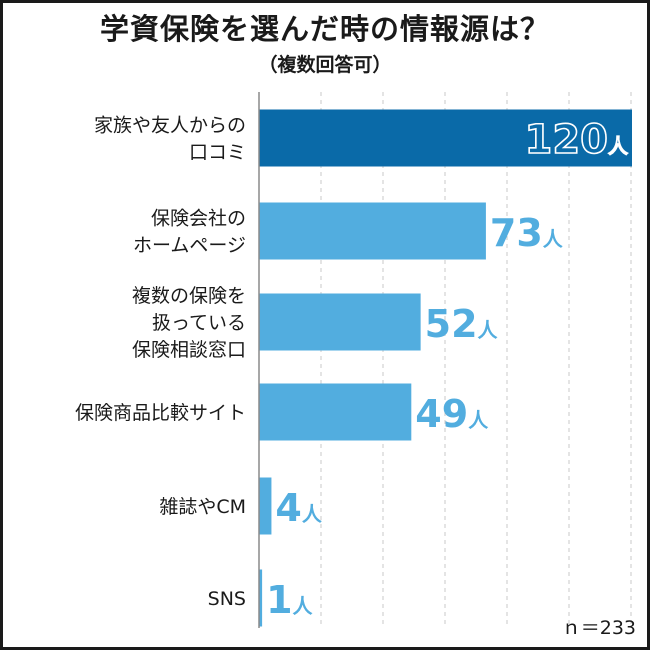  Describe the element at coordinates (598, 628) in the screenshot. I see `sample-size-note: ｎ＝233` at that location.